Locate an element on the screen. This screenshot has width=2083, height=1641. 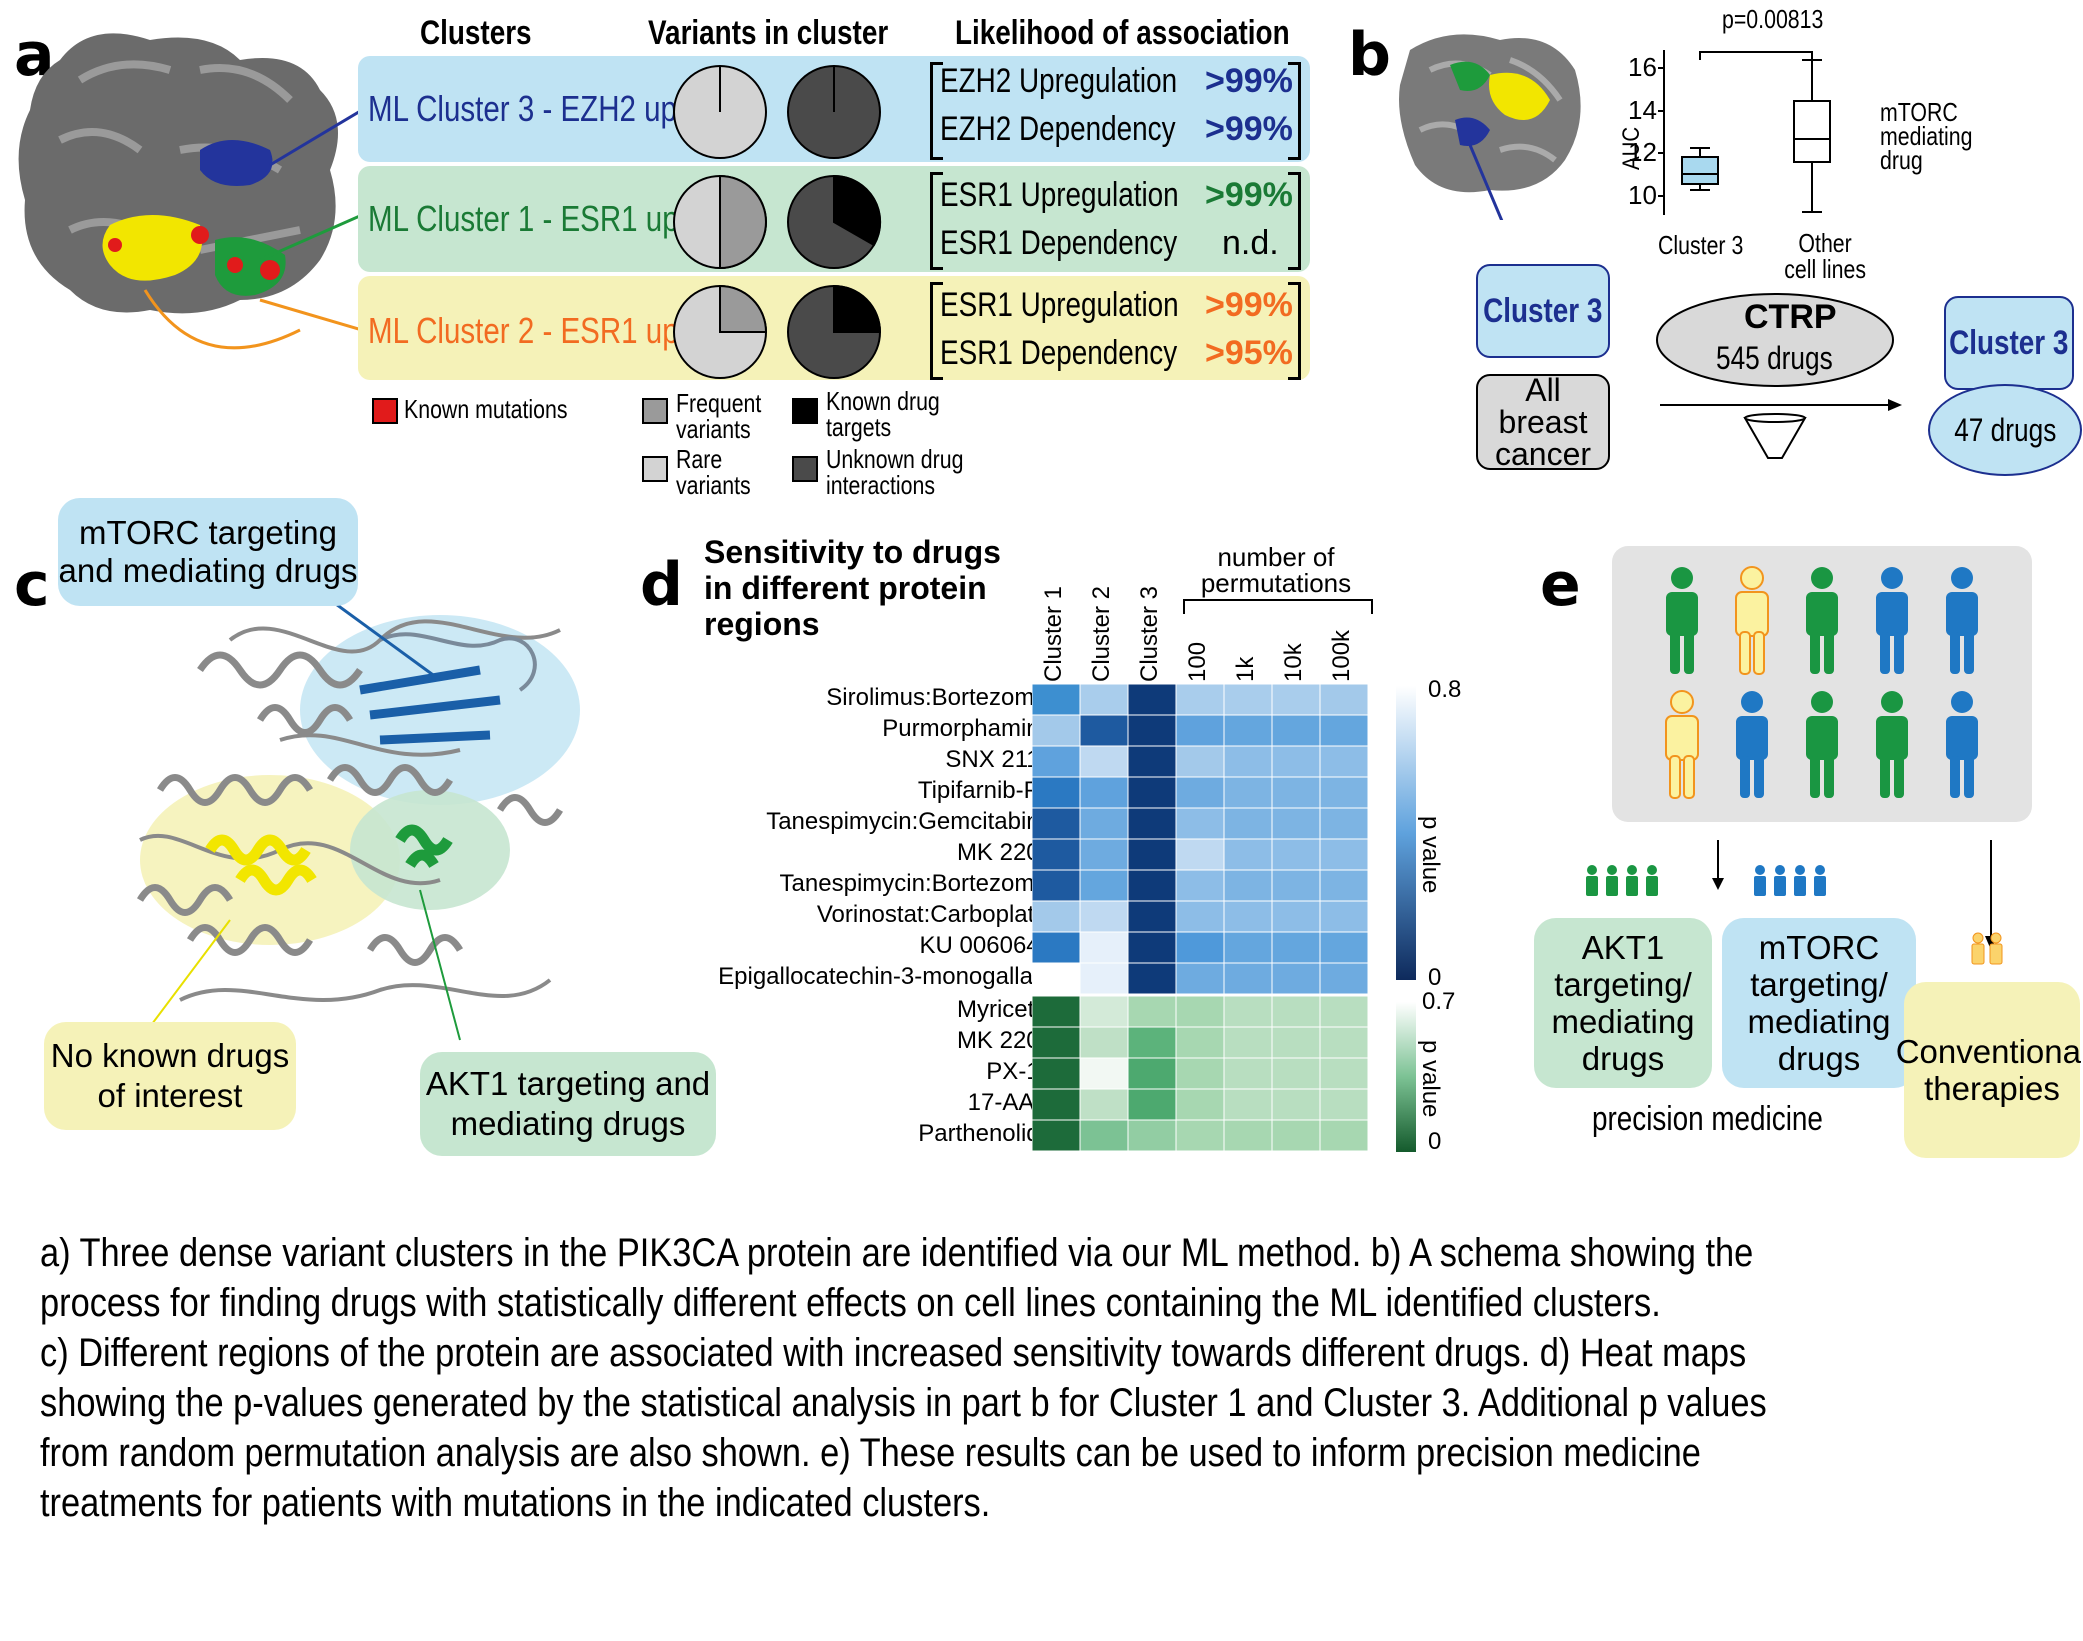
mtorc-result-box: mTORC targeting/ mediating drugs is located at coordinates (1819, 1003).